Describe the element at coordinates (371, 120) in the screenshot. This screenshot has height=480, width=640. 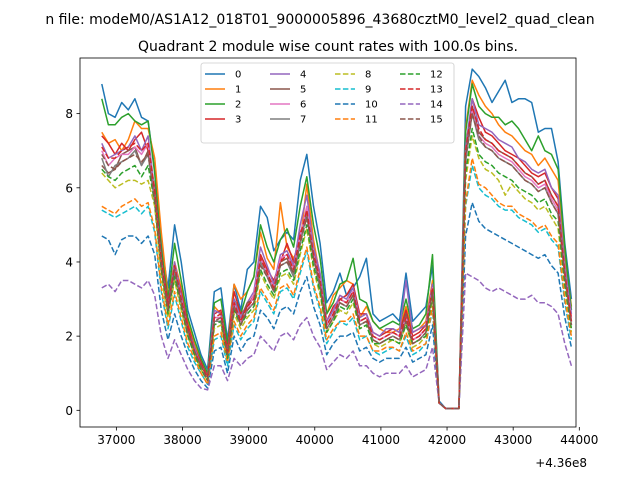
I see `legend-label-11: 11` at that location.